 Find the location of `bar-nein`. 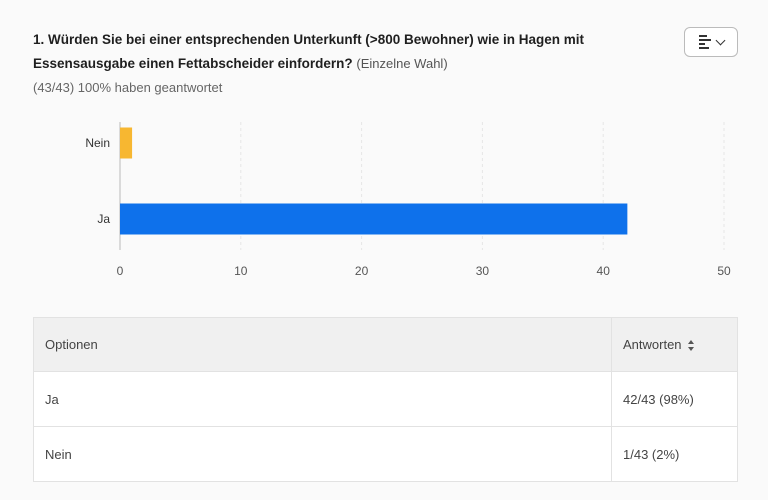

bar-nein is located at coordinates (126, 143).